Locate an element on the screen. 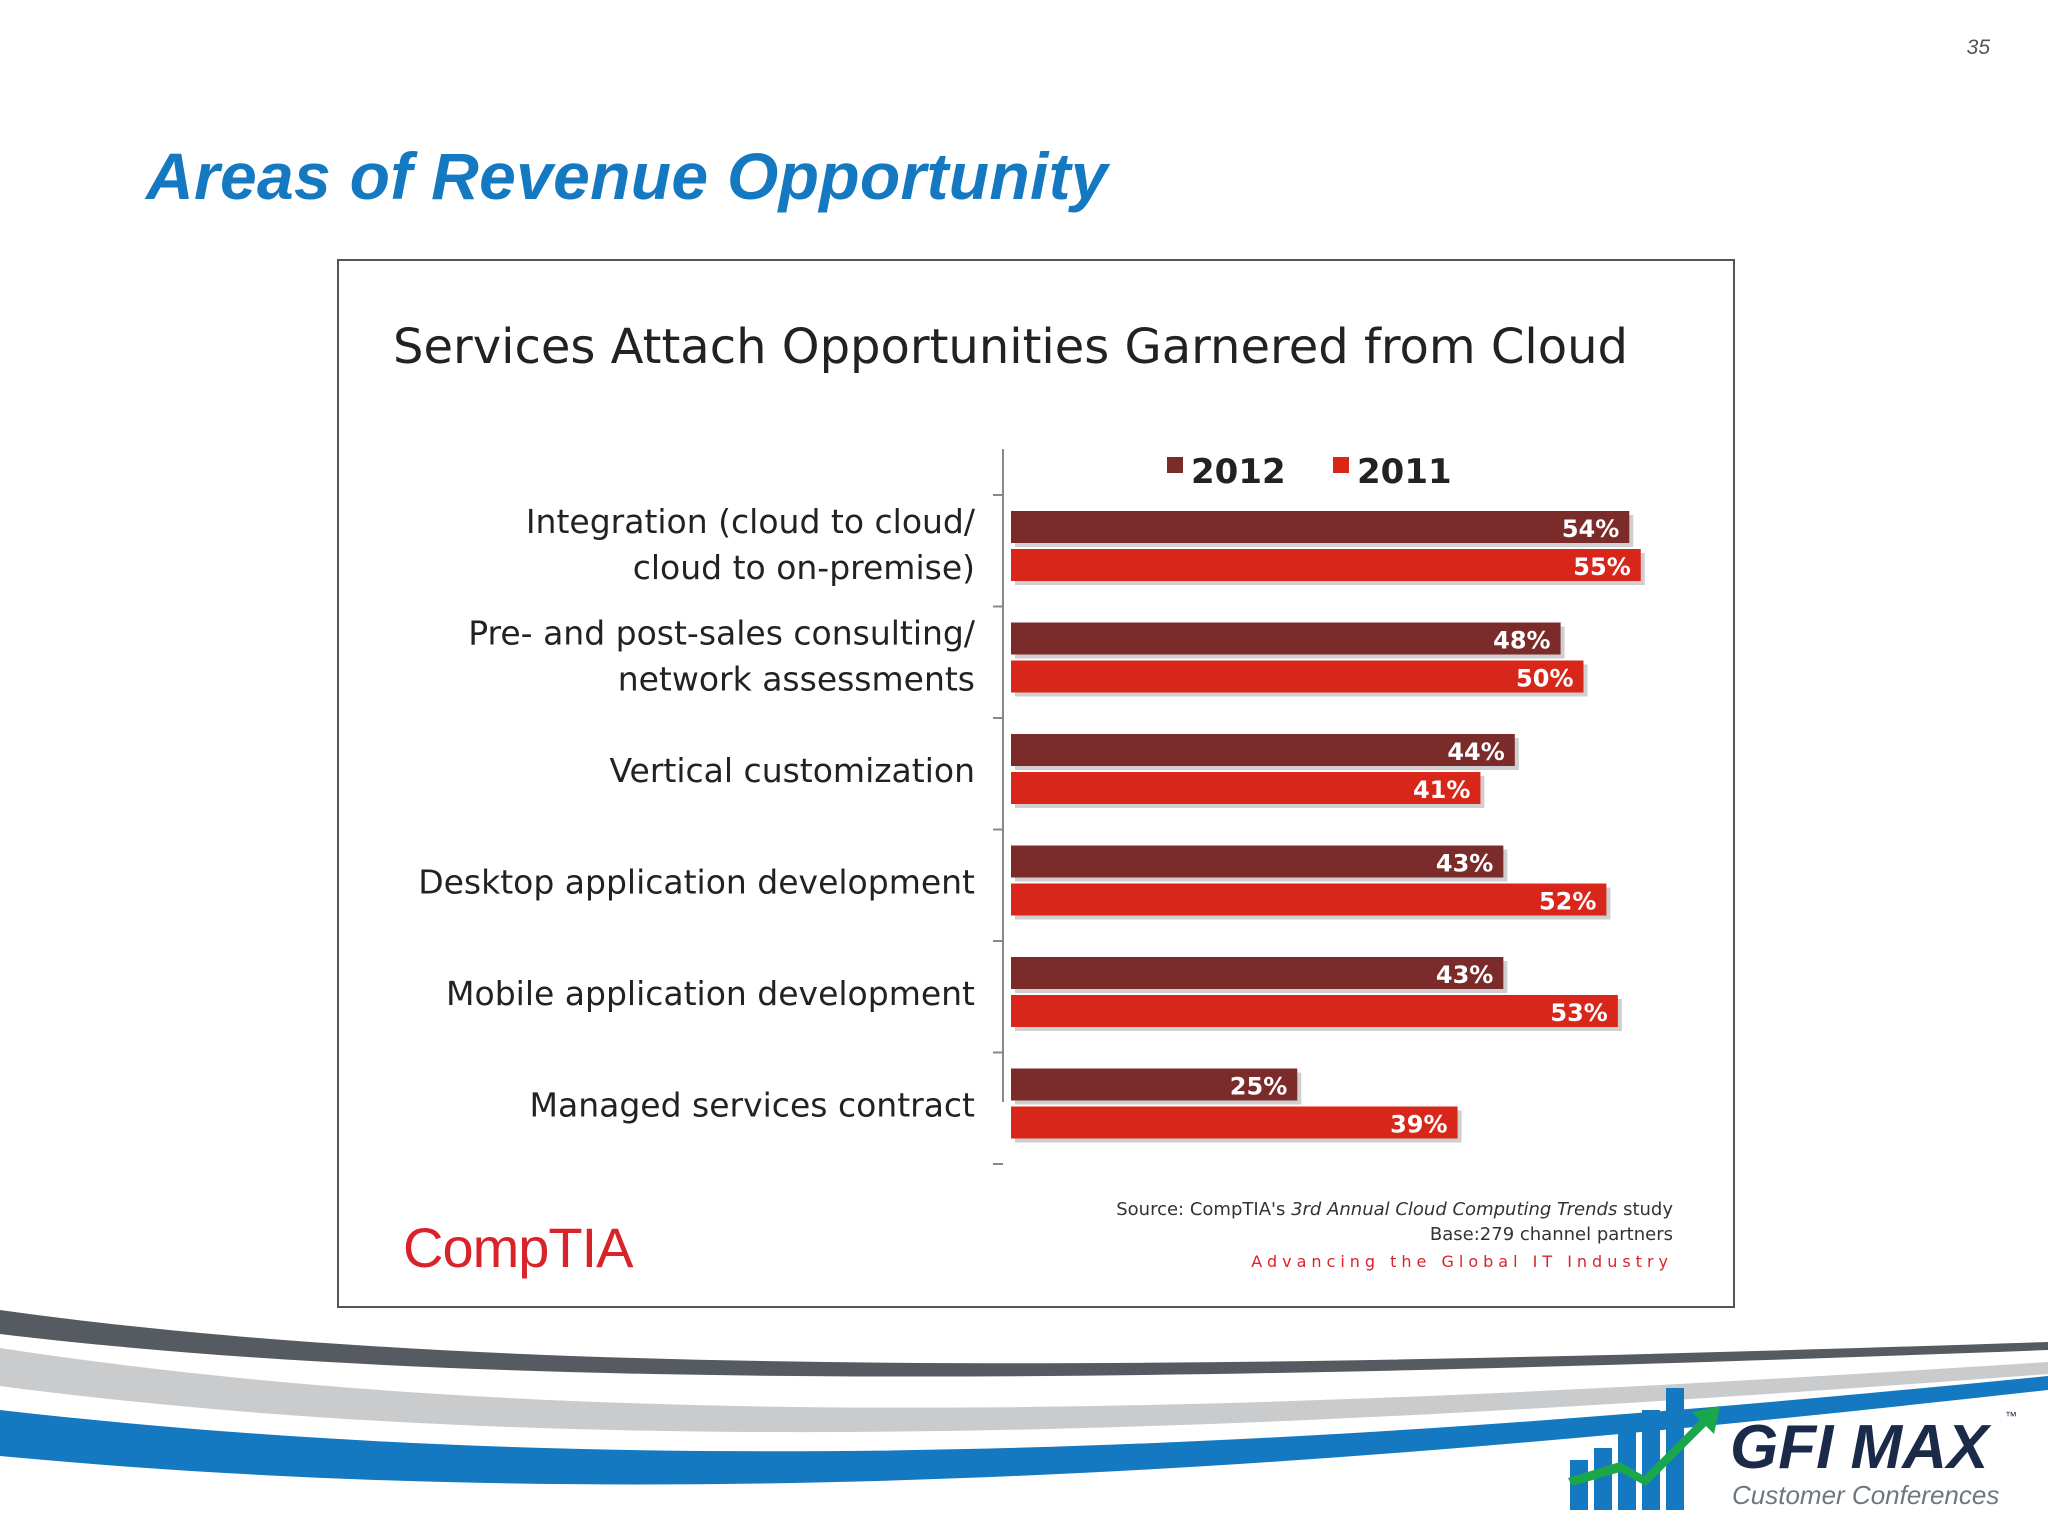 This screenshot has width=2048, height=1536. category-label: cloud to on-premise) is located at coordinates (804, 567).